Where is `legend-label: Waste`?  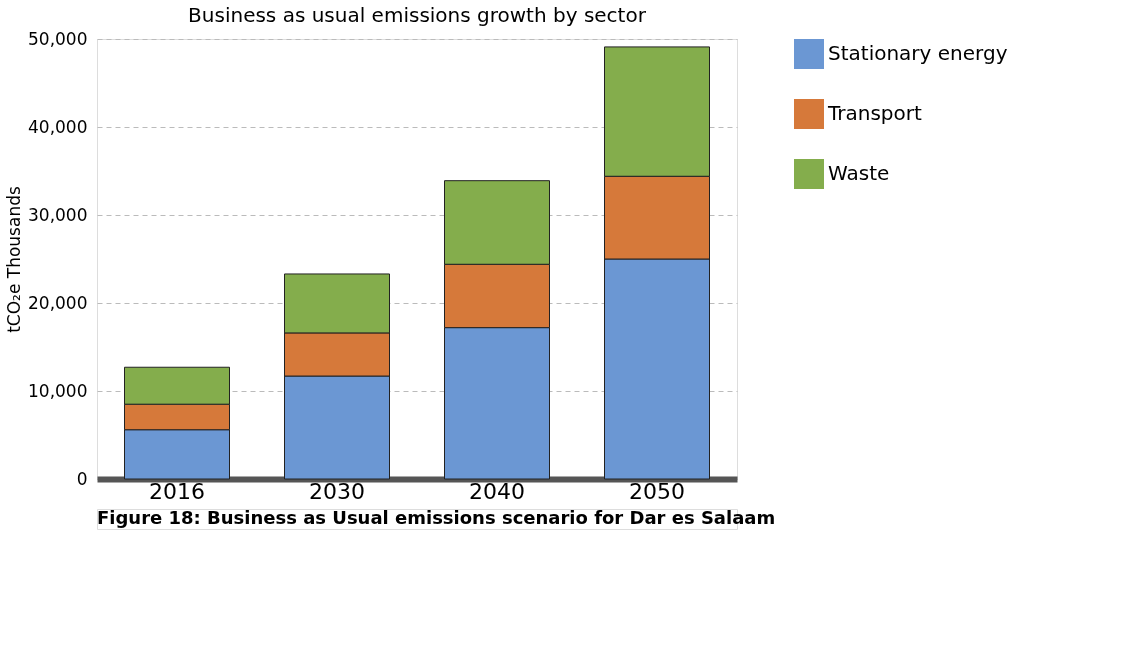
legend-label: Waste is located at coordinates (859, 173).